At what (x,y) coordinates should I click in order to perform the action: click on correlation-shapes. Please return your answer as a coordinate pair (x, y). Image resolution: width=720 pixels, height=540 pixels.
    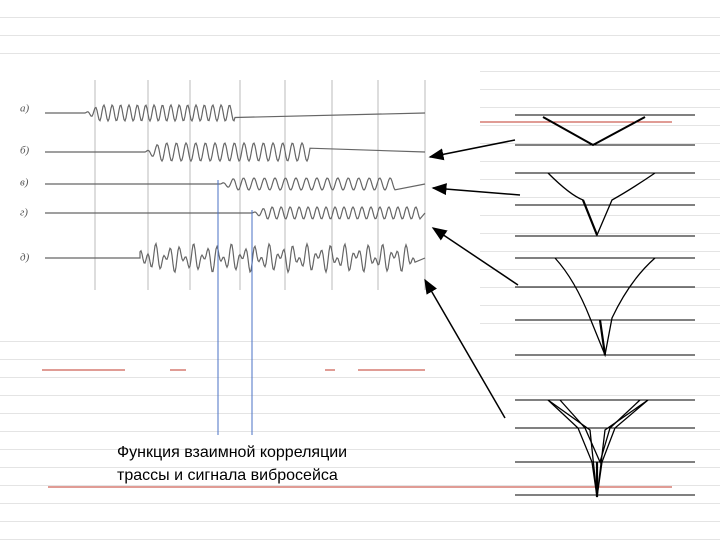
    Looking at the image, I should click on (599, 307).